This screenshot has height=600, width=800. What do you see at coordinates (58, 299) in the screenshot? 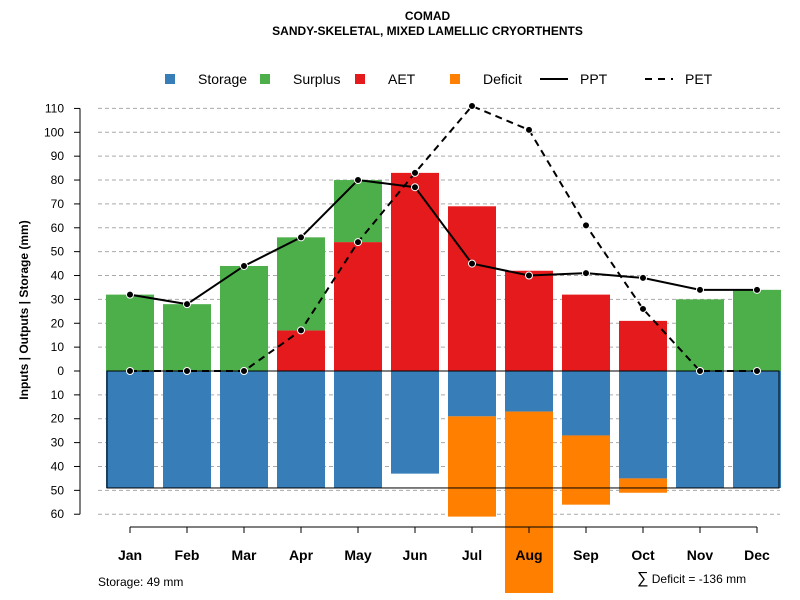
I see `y-tick-label: 30` at bounding box center [58, 299].